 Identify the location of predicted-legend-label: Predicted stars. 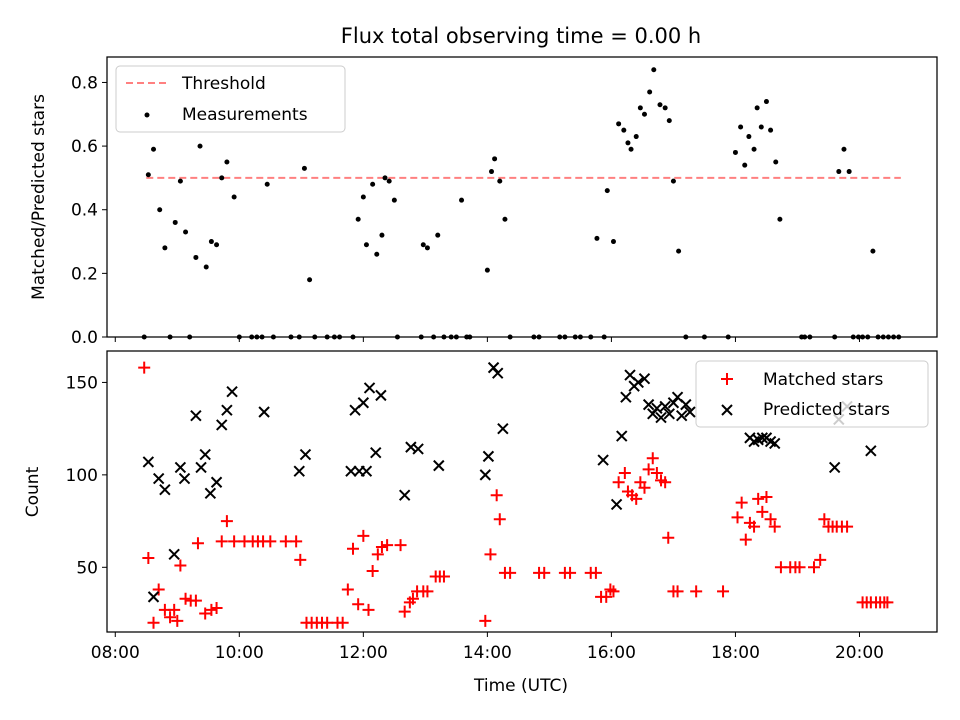
(826, 410).